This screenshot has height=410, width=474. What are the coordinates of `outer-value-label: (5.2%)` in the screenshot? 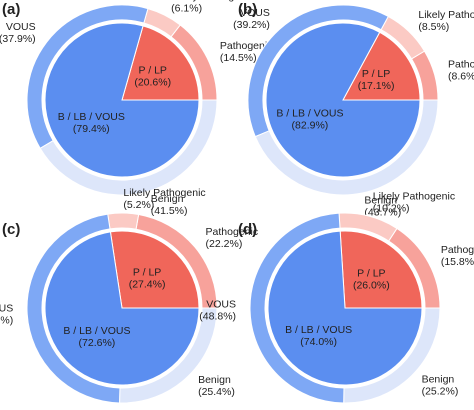 It's located at (138, 205).